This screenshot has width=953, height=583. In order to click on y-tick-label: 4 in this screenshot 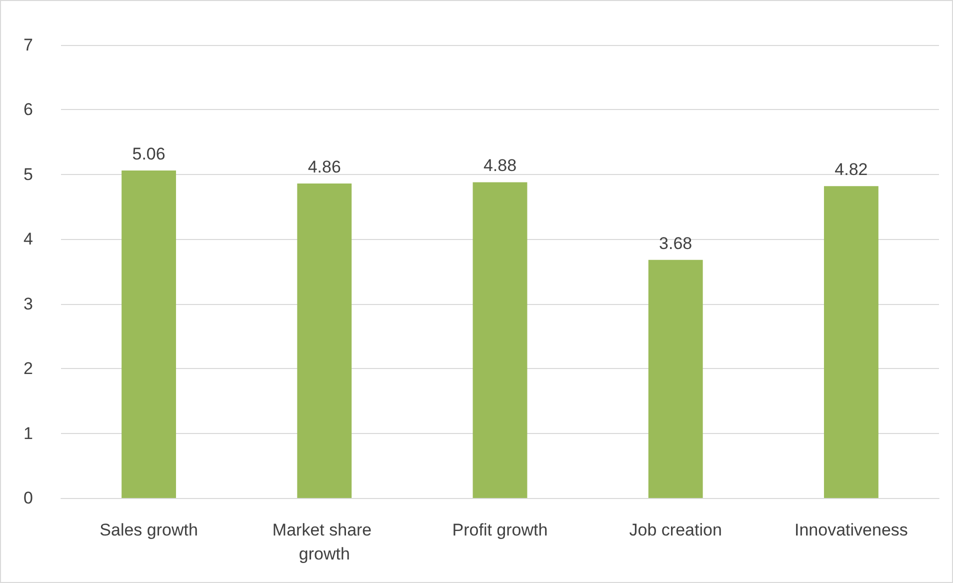, I will do `click(28, 239)`.